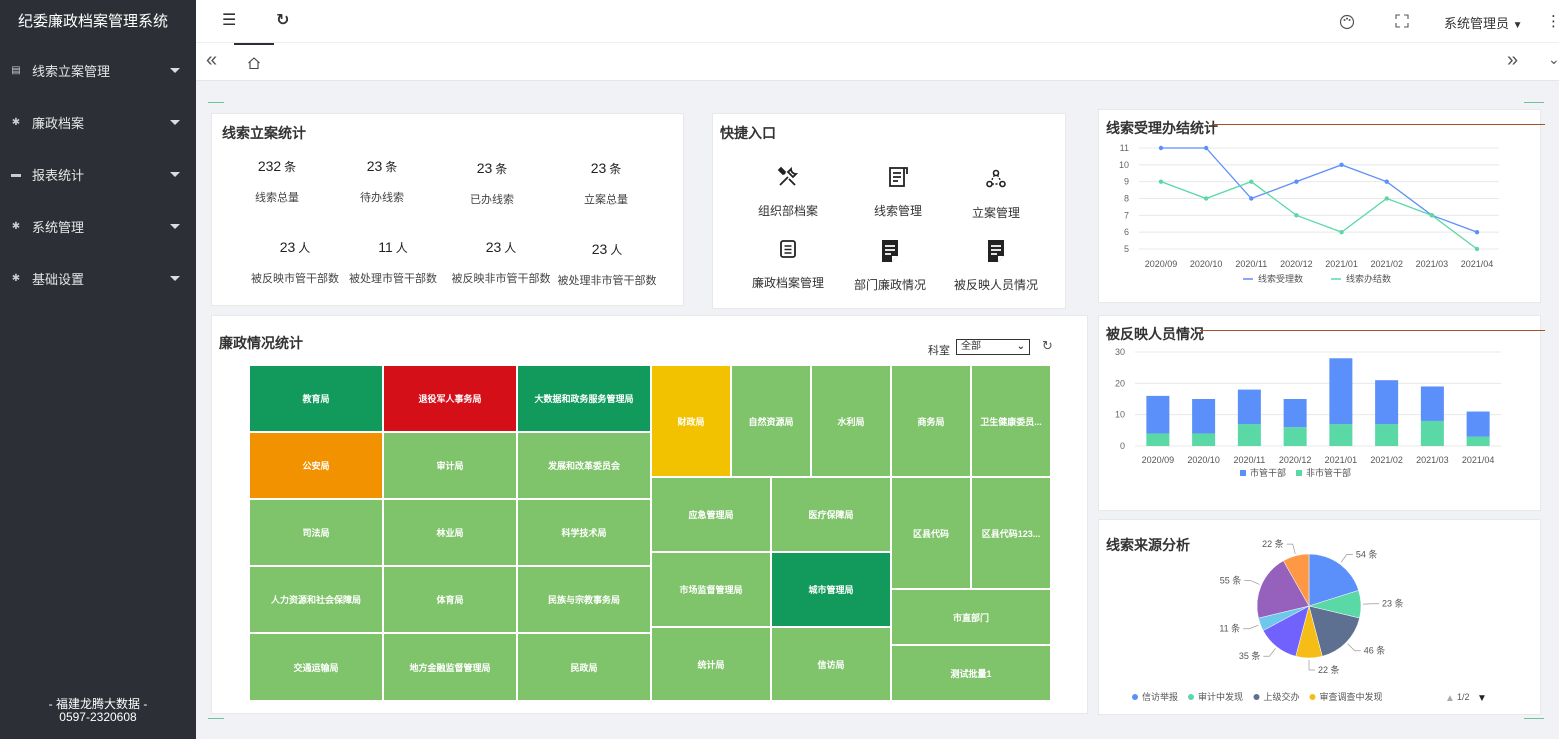 This screenshot has height=739, width=1559. Describe the element at coordinates (229, 20) in the screenshot. I see `menu-toggle-icon: ☰` at that location.